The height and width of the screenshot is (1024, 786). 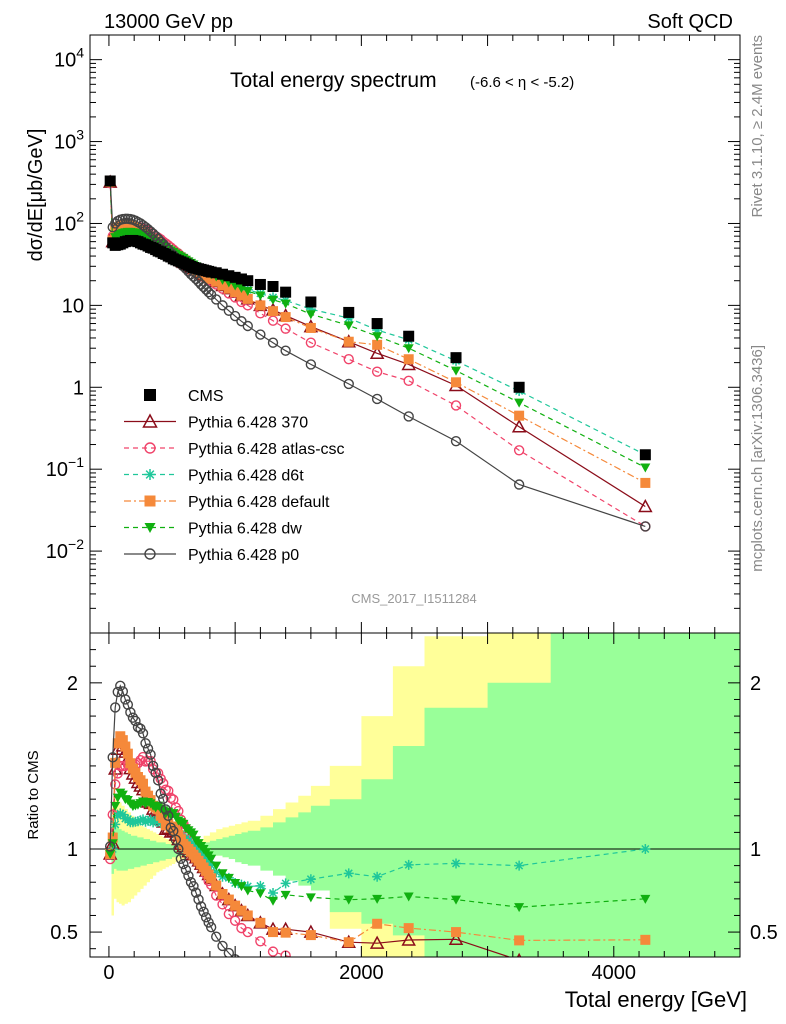 What do you see at coordinates (757, 126) in the screenshot?
I see `side-rivet: Rivet 3.1.10, ≥ 2.4M events` at bounding box center [757, 126].